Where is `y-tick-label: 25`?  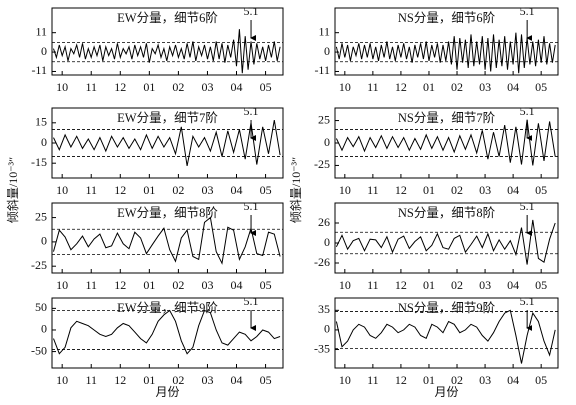
y-tick-label: 25 is located at coordinates (41, 216).